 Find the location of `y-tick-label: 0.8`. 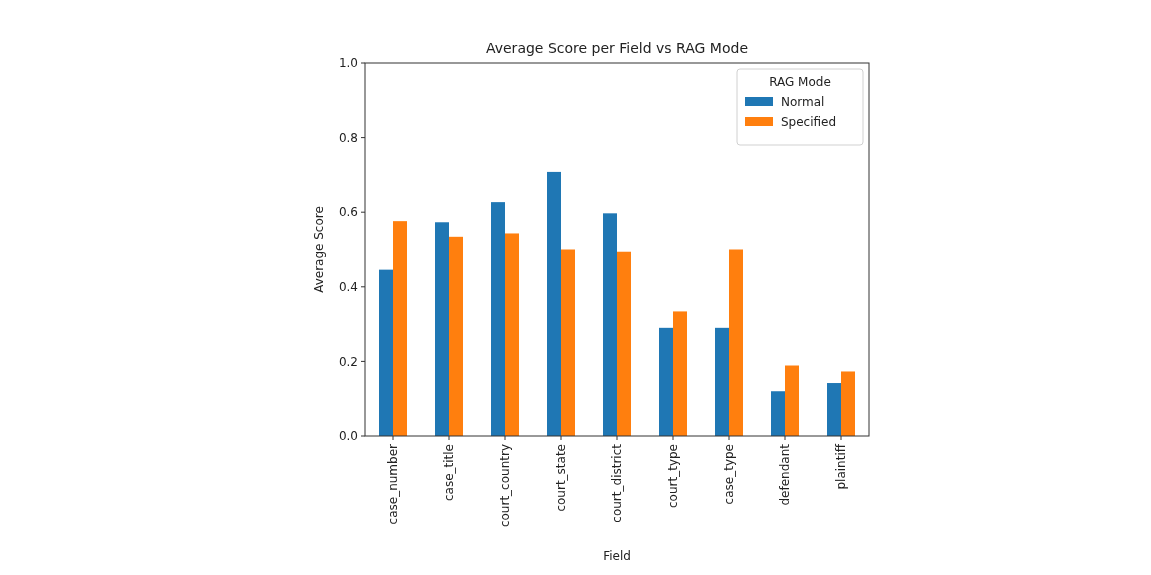

y-tick-label: 0.8 is located at coordinates (348, 137).